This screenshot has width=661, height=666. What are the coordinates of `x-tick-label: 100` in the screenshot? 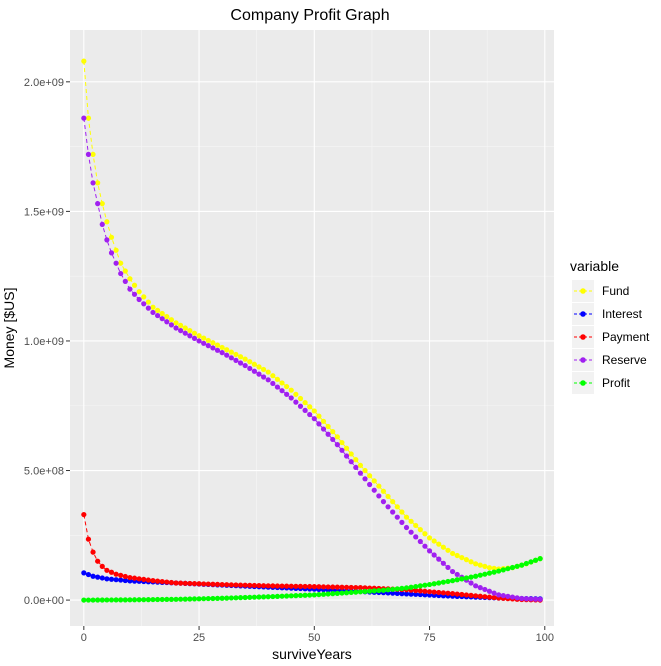 It's located at (545, 638).